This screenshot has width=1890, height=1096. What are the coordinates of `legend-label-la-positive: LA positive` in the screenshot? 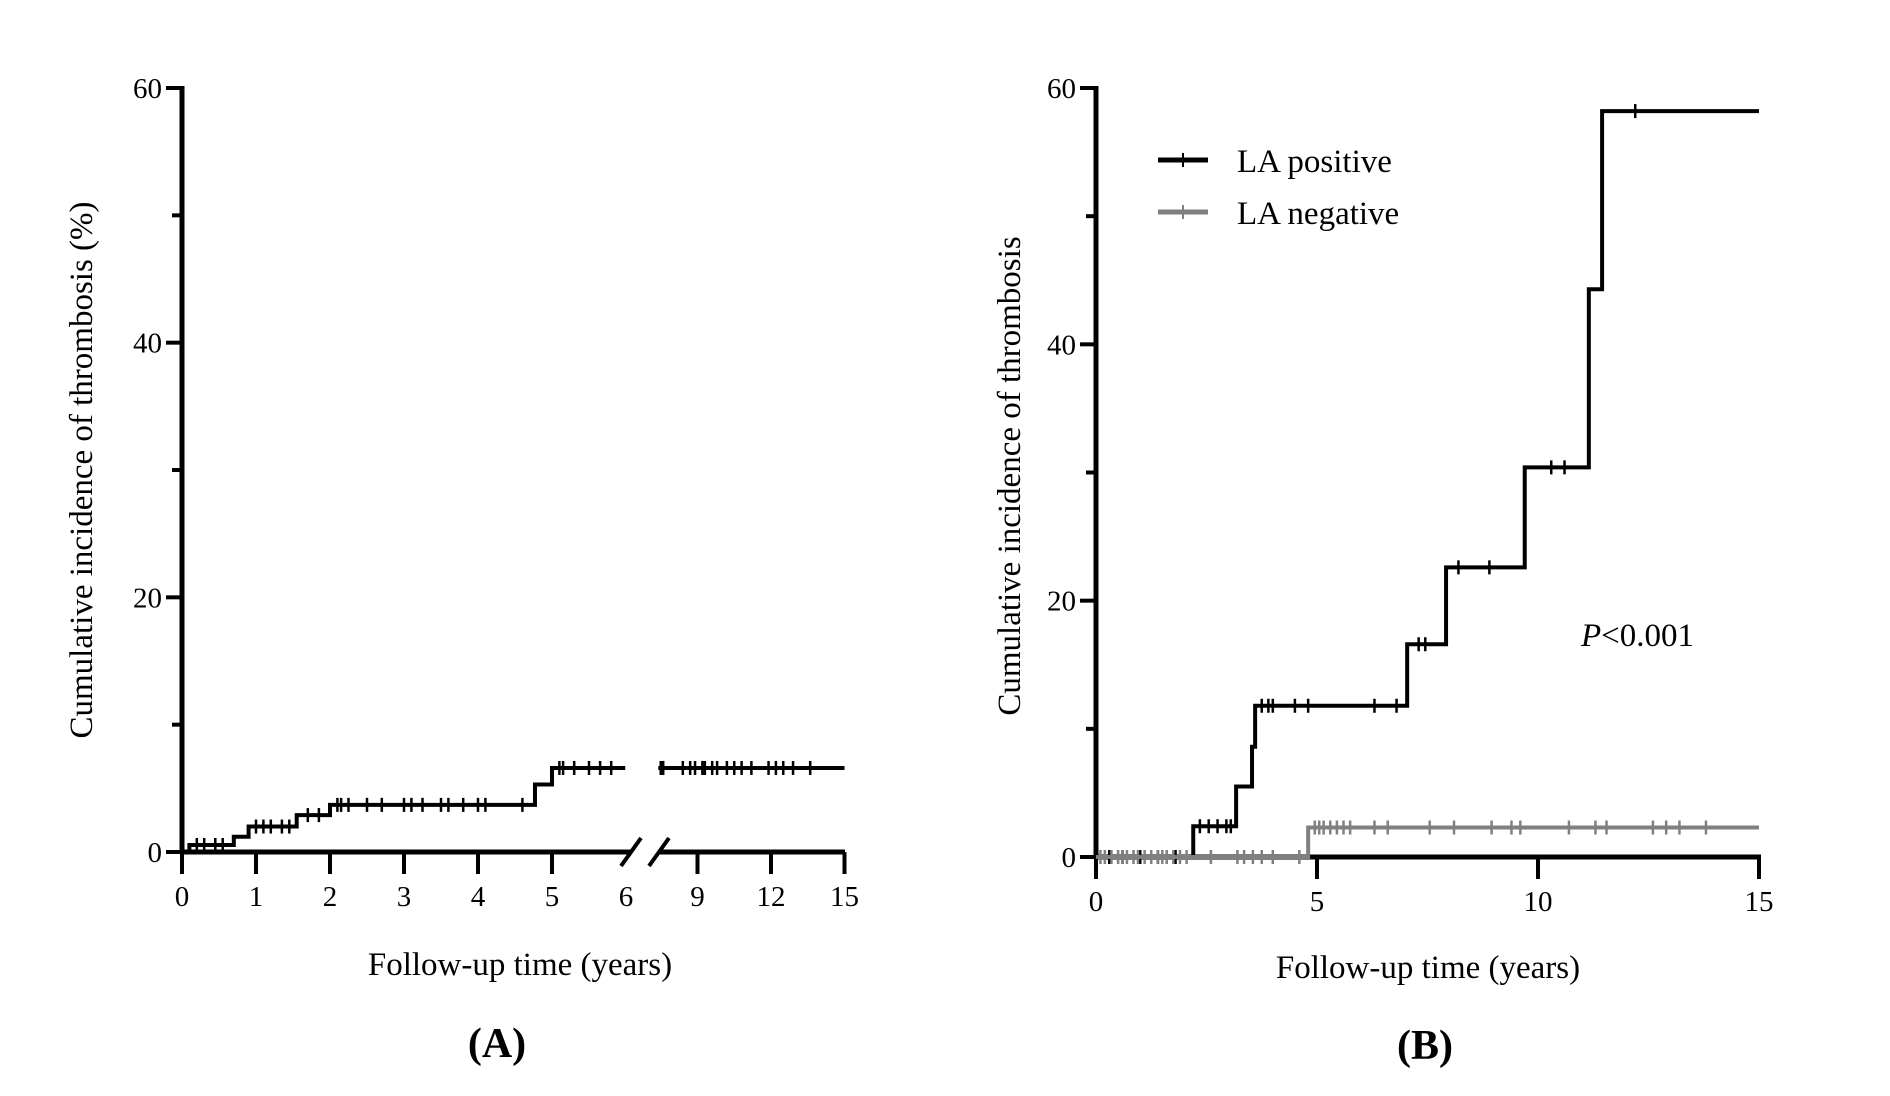 It's located at (1314, 162).